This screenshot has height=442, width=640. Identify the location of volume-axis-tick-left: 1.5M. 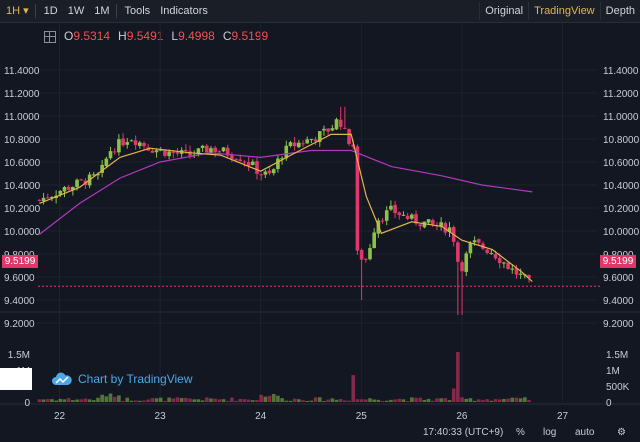
(19, 355).